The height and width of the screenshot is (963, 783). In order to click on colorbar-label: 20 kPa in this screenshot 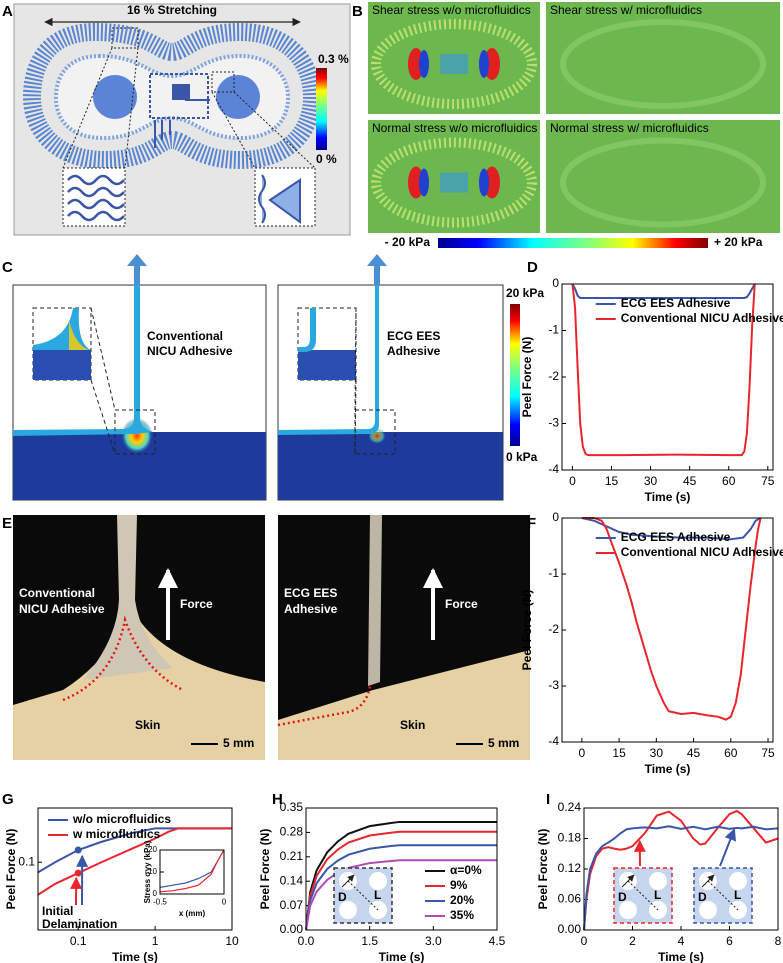, I will do `click(525, 293)`.